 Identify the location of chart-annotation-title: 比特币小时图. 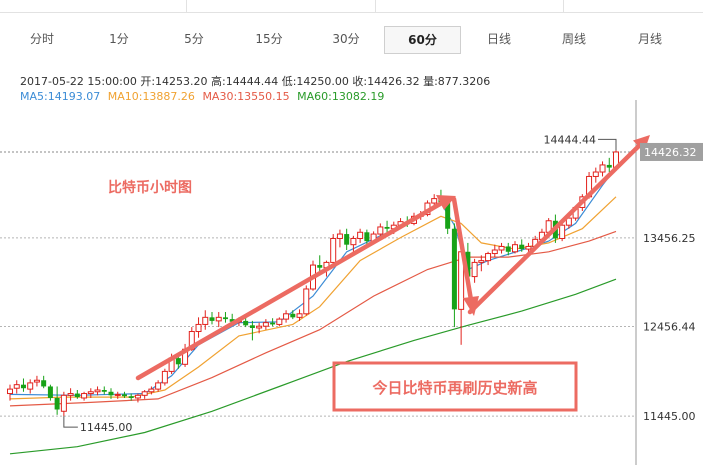
(150, 187).